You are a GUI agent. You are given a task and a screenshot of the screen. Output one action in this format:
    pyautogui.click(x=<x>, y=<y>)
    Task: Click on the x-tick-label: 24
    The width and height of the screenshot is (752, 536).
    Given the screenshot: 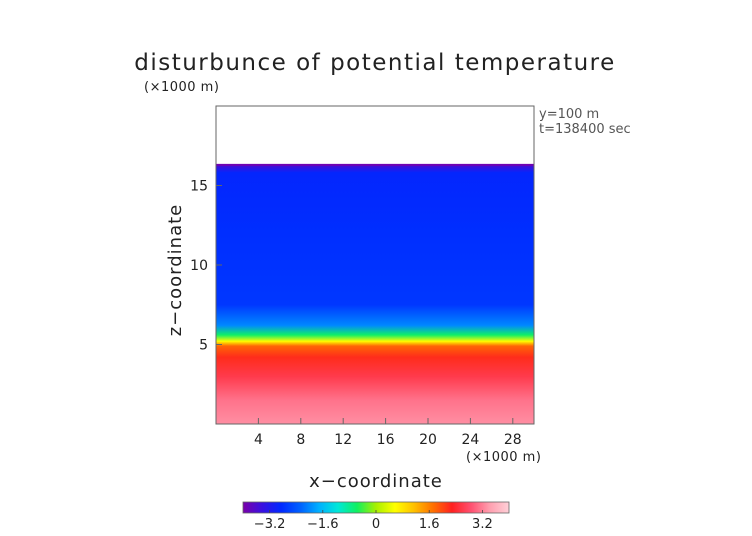 What is the action you would take?
    pyautogui.click(x=470, y=440)
    